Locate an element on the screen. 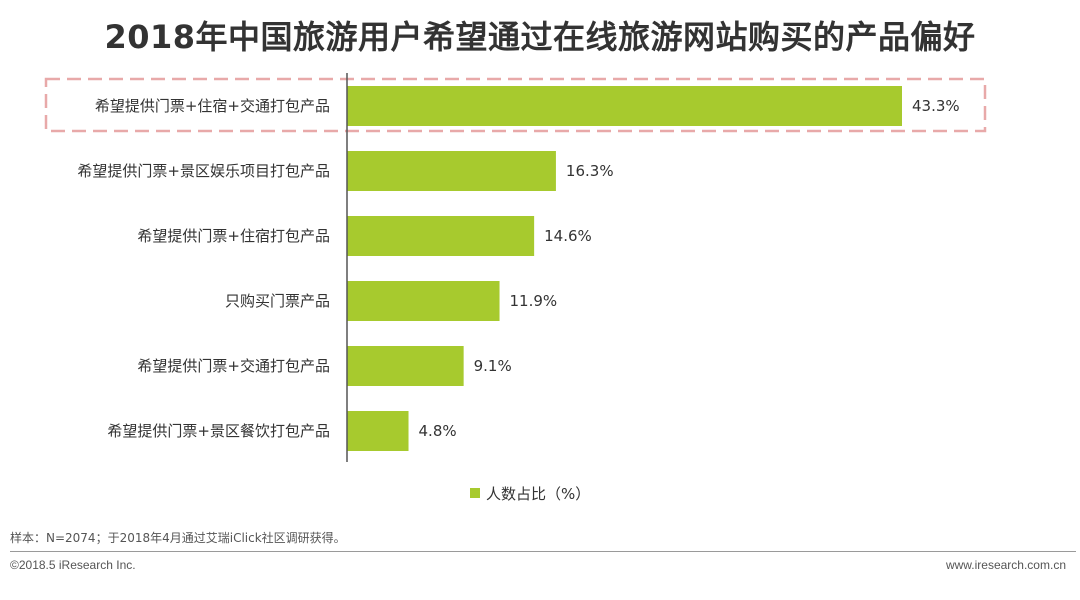 Image resolution: width=1080 pixels, height=600 pixels. category-label-3: 只购买门票产品 is located at coordinates (277, 301).